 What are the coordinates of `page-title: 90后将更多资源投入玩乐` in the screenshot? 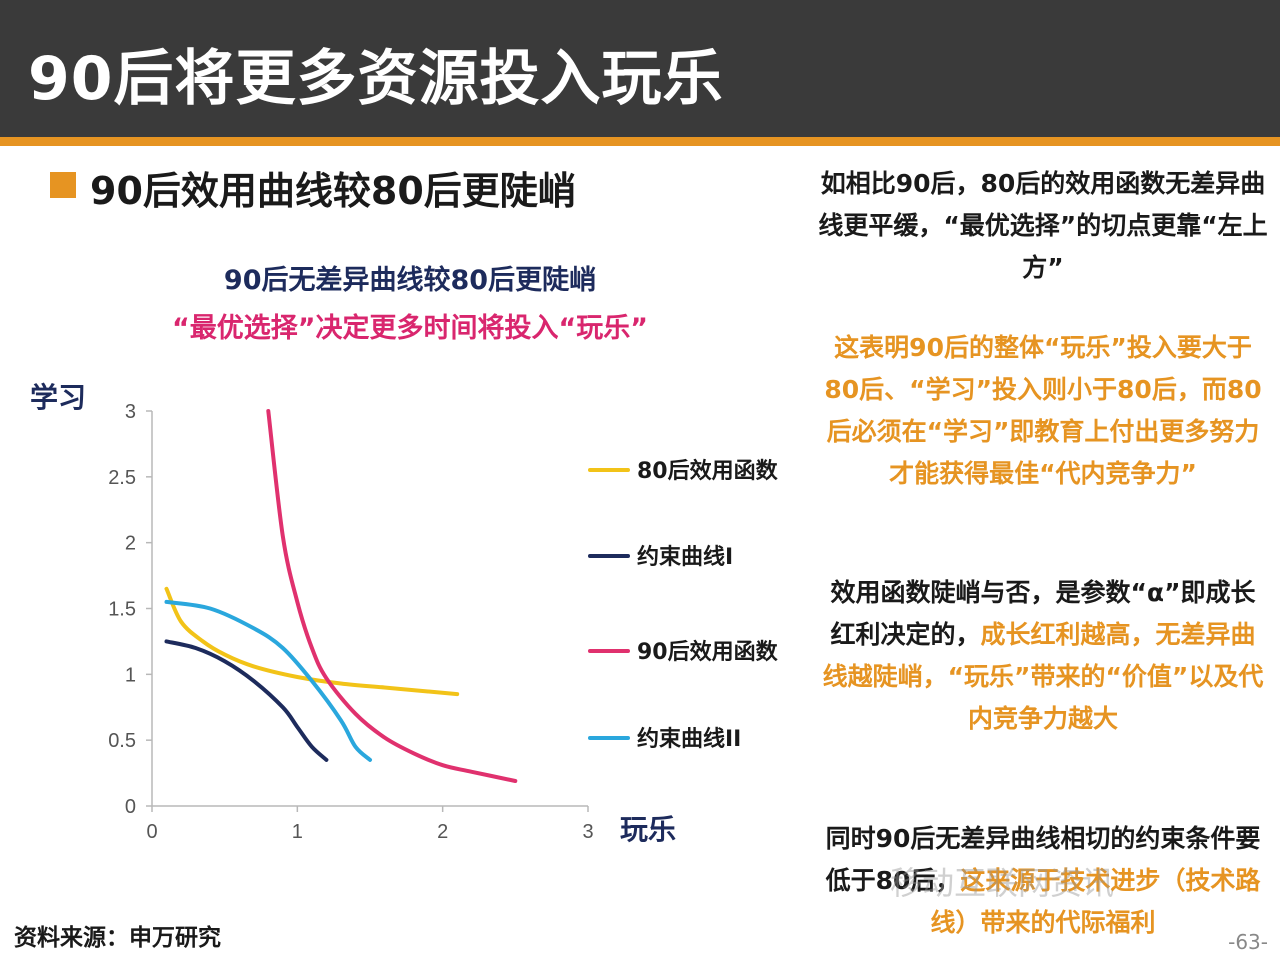 It's located at (376, 79).